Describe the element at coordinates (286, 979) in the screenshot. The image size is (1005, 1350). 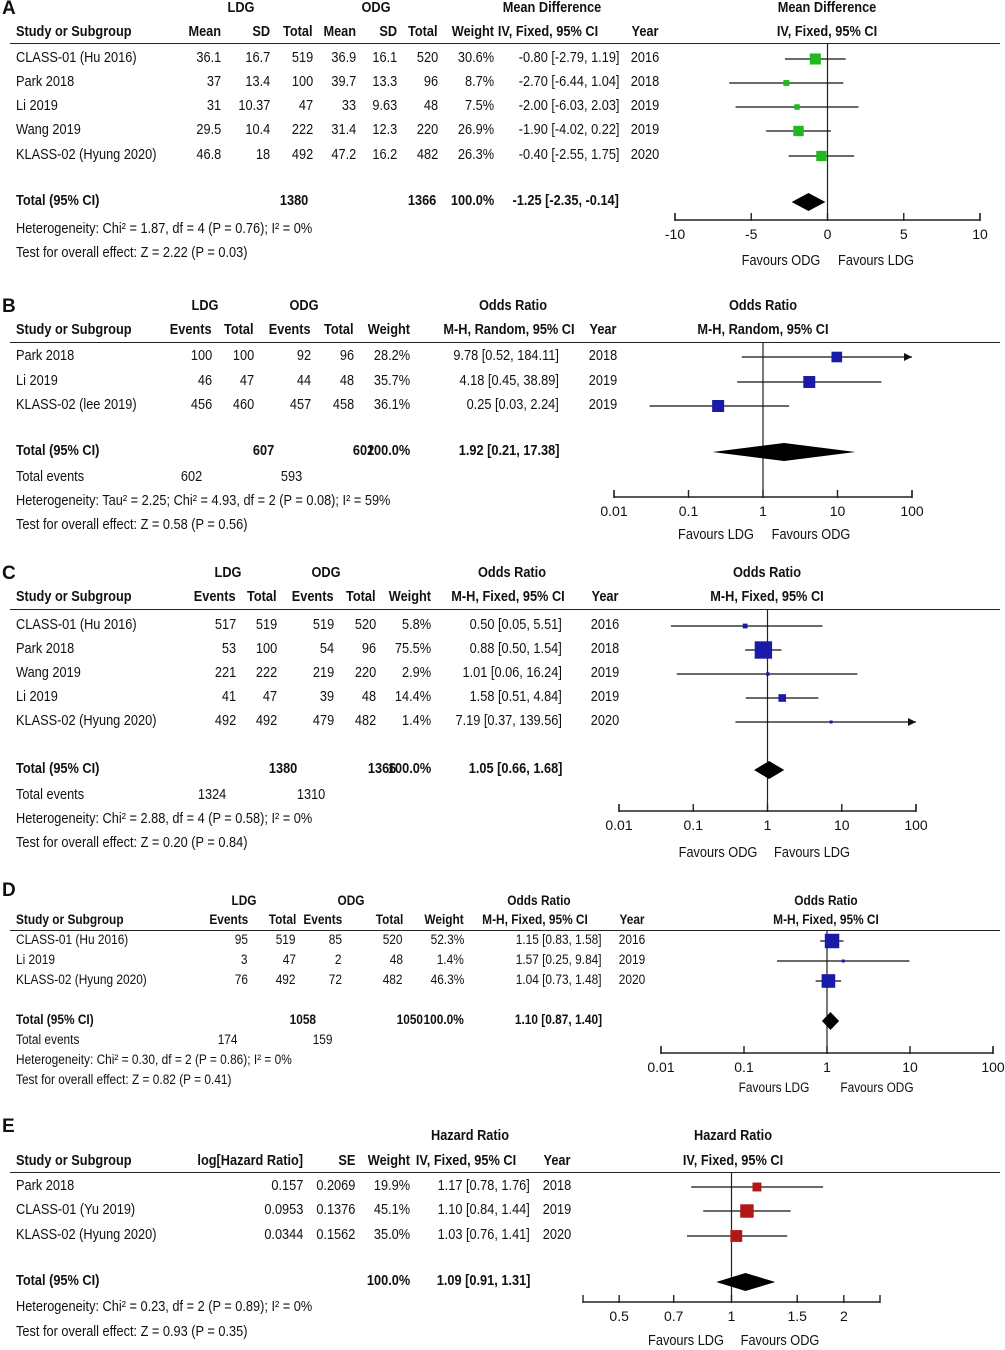
I see `total-value: 492` at that location.